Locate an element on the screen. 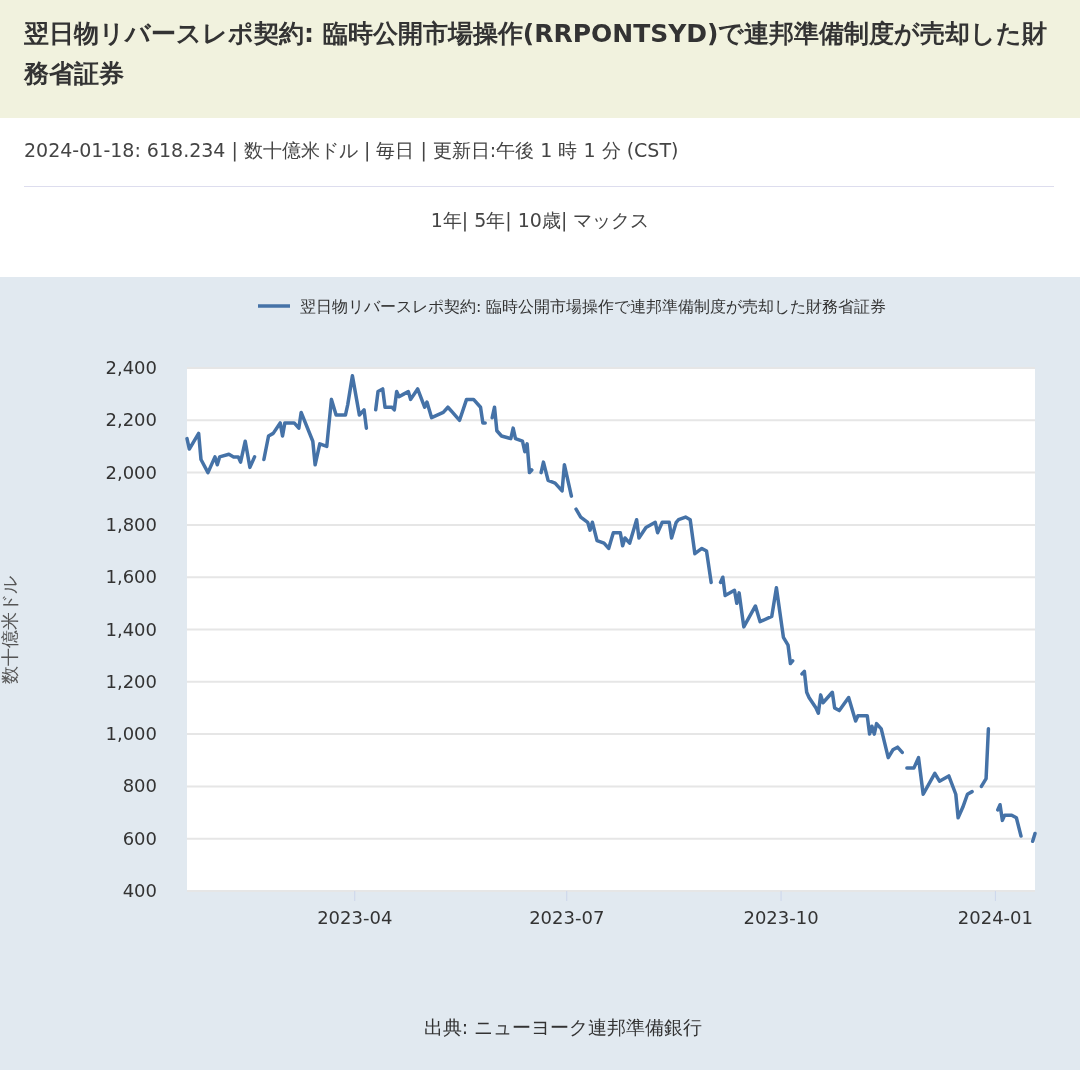 The image size is (1080, 1080). y-tick-label: 1,600 is located at coordinates (131, 577).